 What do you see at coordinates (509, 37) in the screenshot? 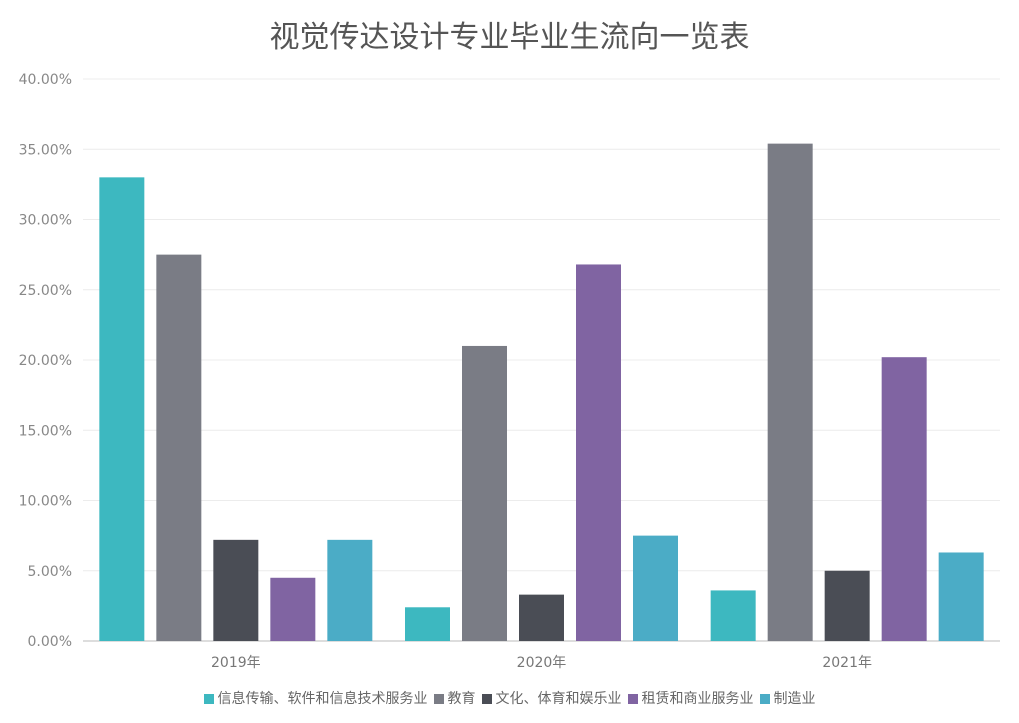
I see `chart-title: 视觉传达设计专业毕业生流向一览表` at bounding box center [509, 37].